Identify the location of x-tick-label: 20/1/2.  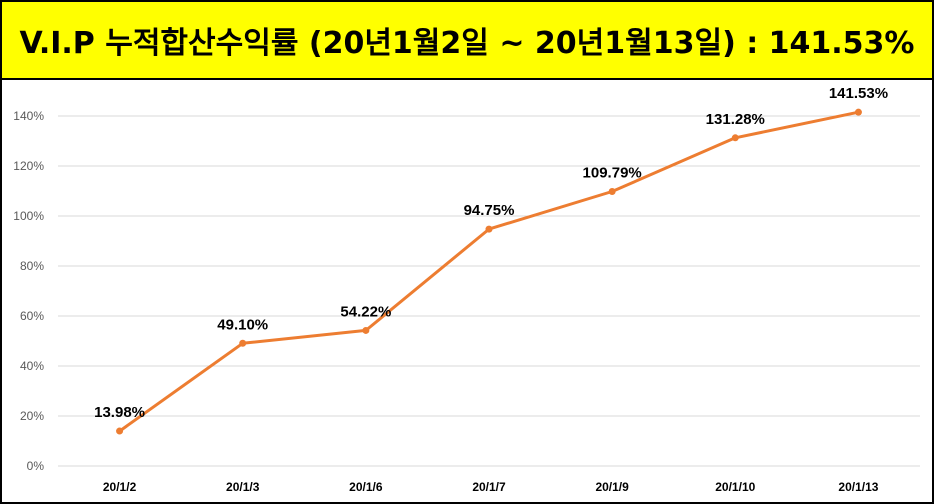
(120, 487).